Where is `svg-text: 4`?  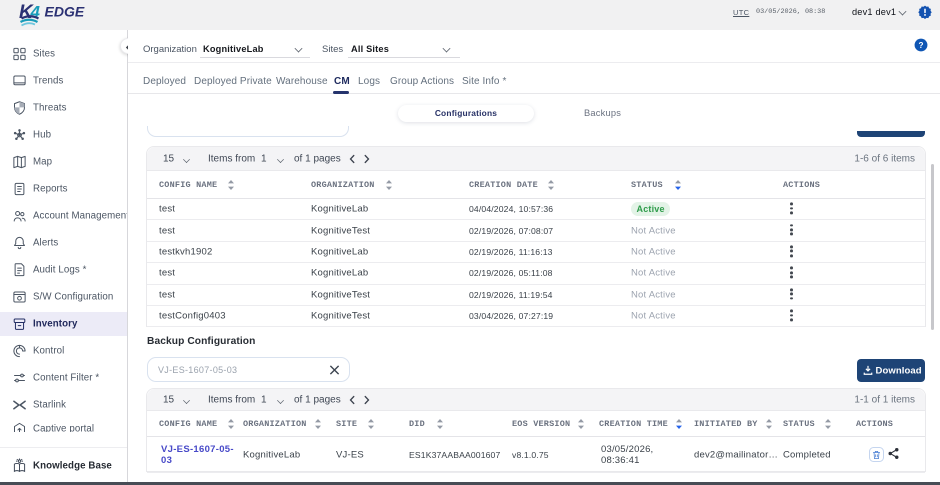
svg-text: 4 is located at coordinates (35, 12).